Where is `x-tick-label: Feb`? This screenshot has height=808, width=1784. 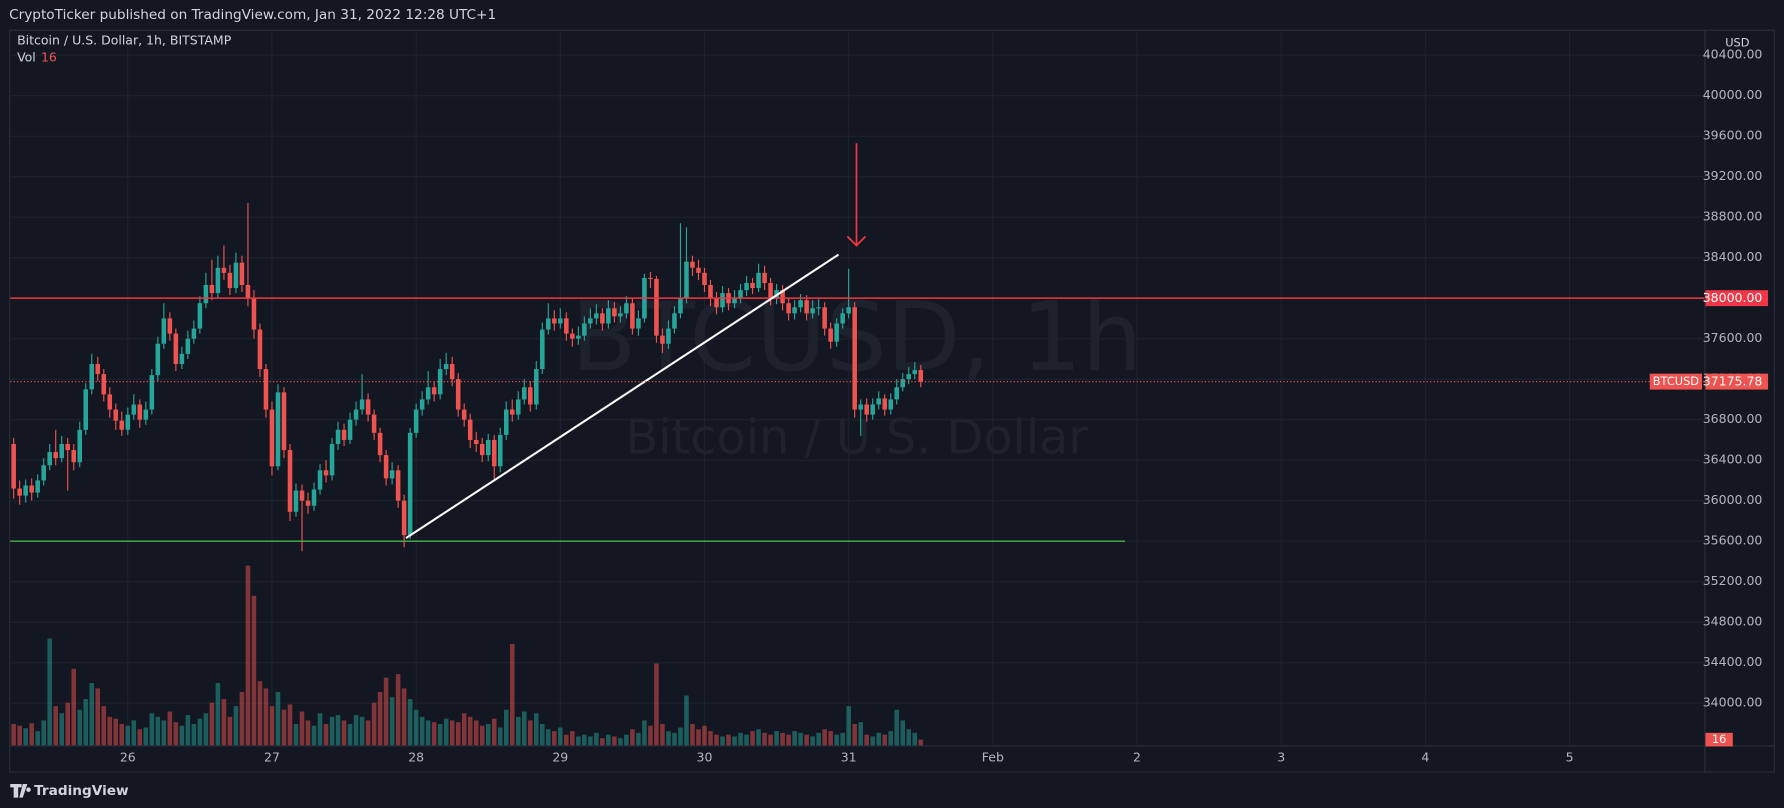
x-tick-label: Feb is located at coordinates (993, 756).